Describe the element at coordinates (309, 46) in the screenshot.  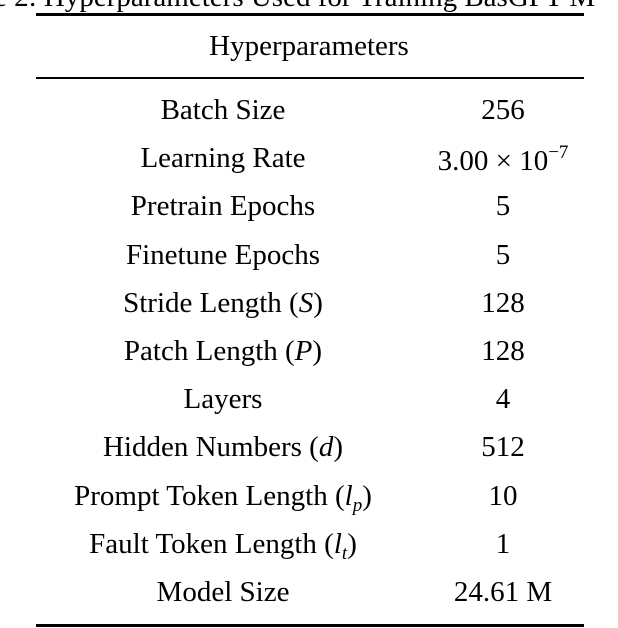
I see `table-header: Hyperparameters` at that location.